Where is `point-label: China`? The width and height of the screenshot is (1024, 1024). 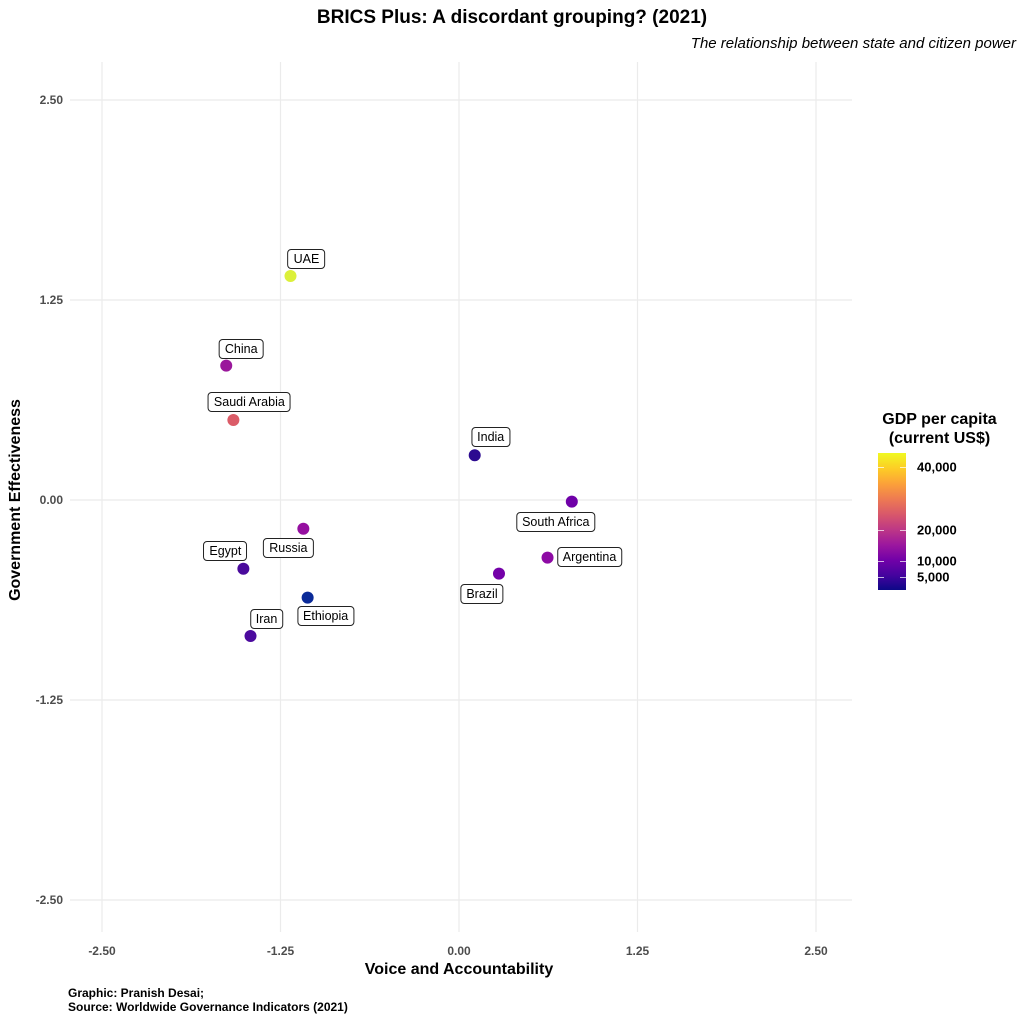
point-label: China is located at coordinates (241, 348).